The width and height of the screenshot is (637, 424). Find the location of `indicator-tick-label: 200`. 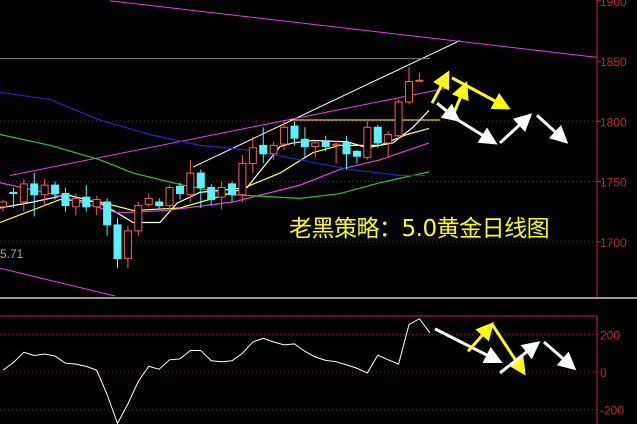

indicator-tick-label: 200 is located at coordinates (610, 336).